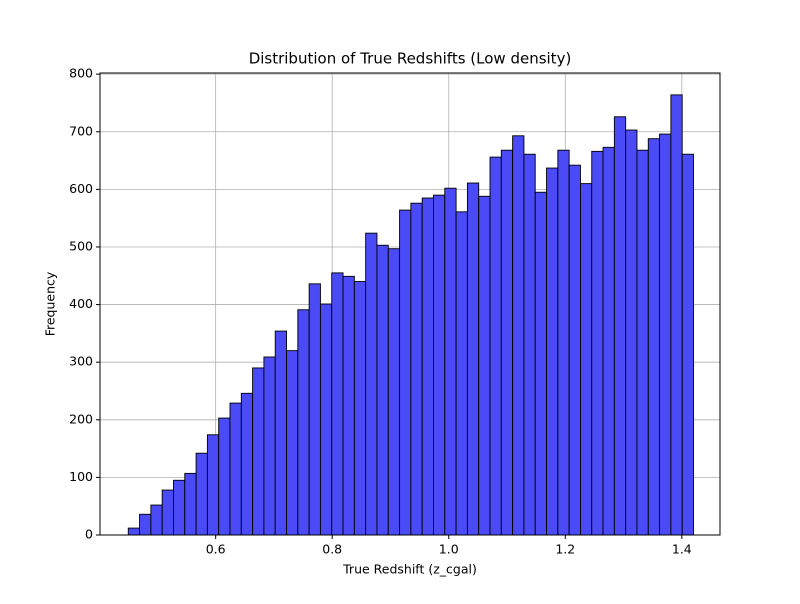  What do you see at coordinates (409, 569) in the screenshot?
I see `x-axis-label: True Redshift (z_cgal)` at bounding box center [409, 569].